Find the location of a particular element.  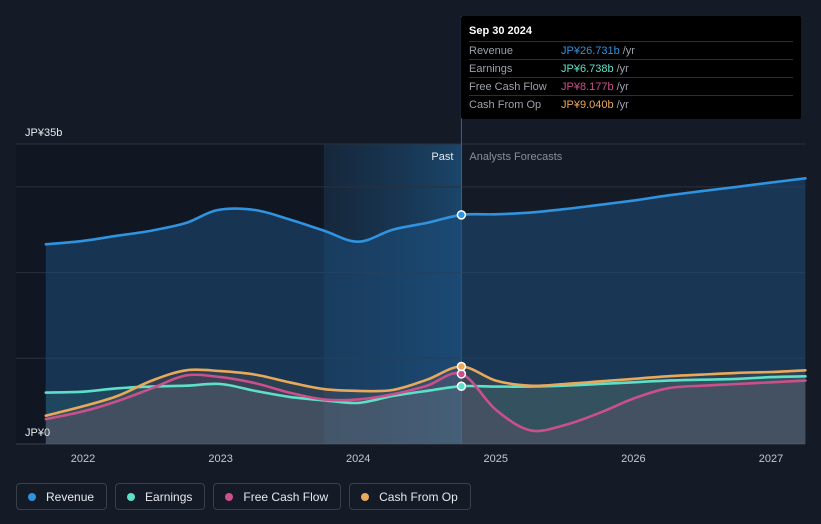

legend-item-cash-from-op: Cash From Op is located at coordinates (410, 496).